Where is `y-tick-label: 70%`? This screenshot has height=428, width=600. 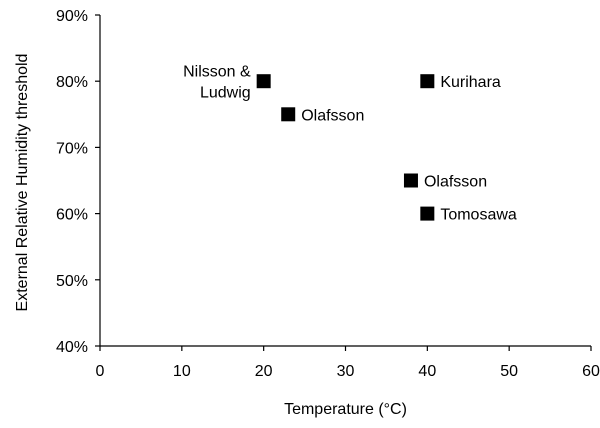
y-tick-label: 70% is located at coordinates (72, 148).